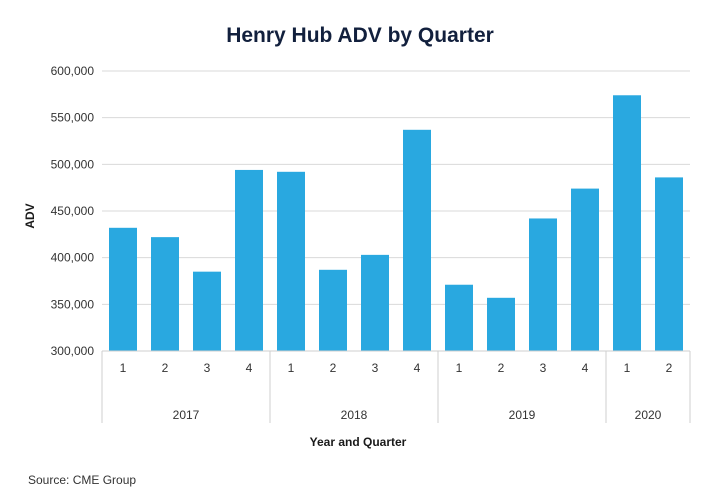  Describe the element at coordinates (73, 118) in the screenshot. I see `y-tick-label: 550,000` at that location.